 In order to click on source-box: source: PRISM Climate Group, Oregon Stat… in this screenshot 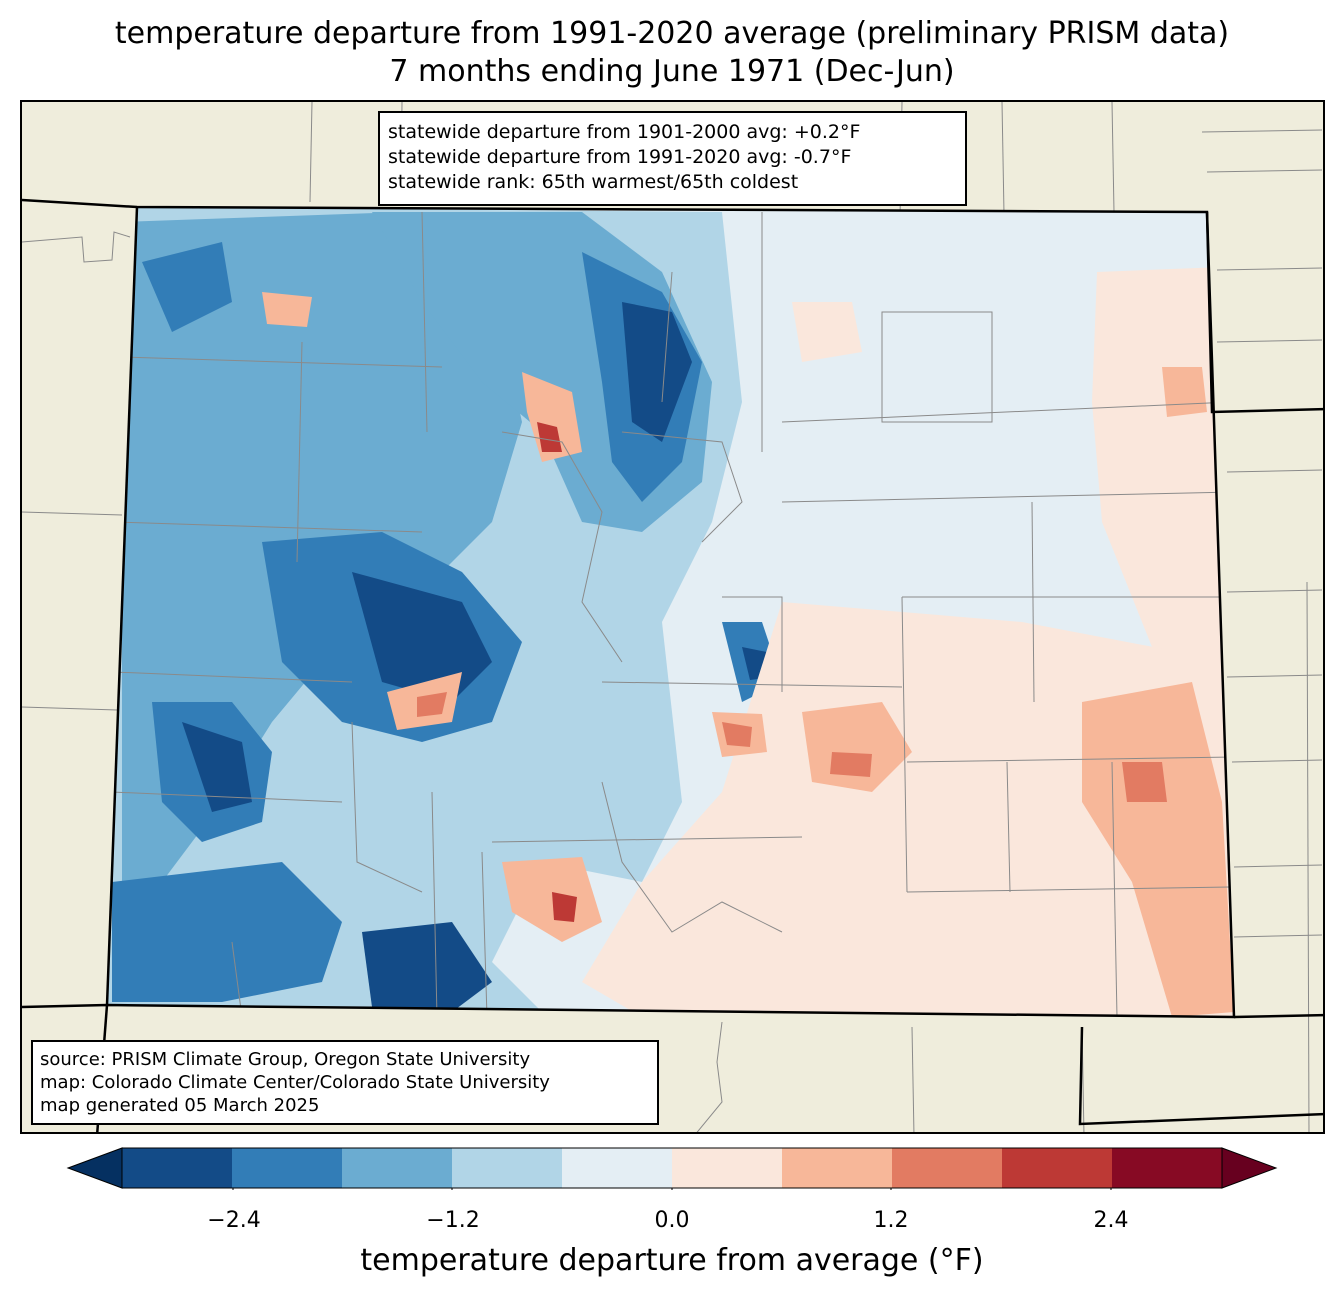, I will do `click(345, 1082)`.